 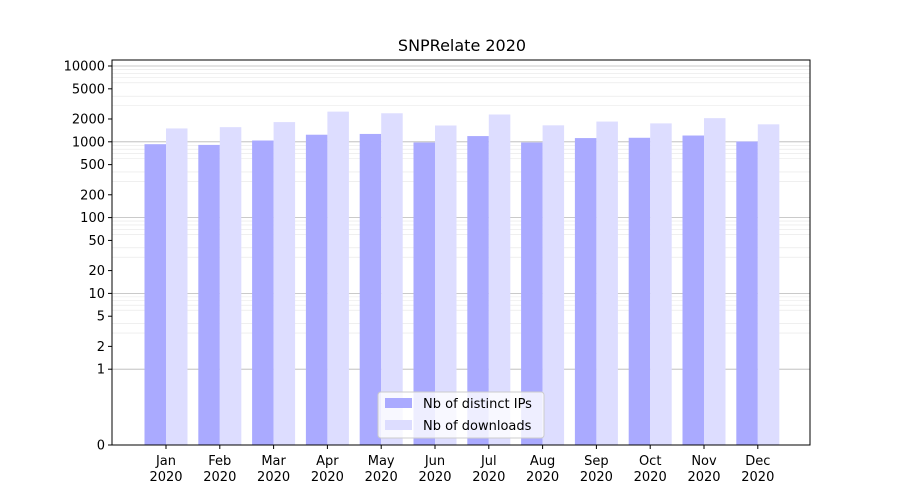 What do you see at coordinates (477, 426) in the screenshot?
I see `legend-label: Nb of downloads` at bounding box center [477, 426].